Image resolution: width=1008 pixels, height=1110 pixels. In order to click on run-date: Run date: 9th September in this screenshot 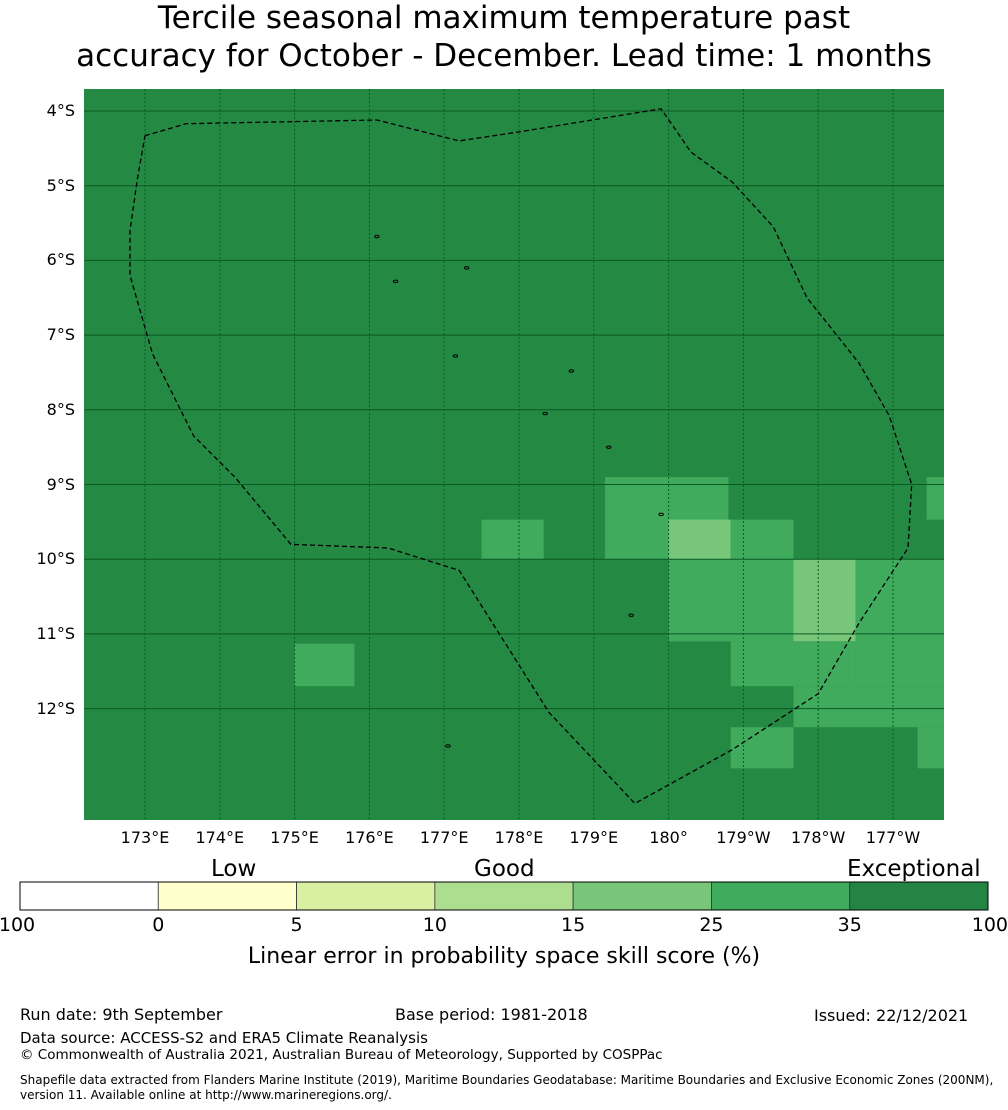, I will do `click(121, 1014)`.